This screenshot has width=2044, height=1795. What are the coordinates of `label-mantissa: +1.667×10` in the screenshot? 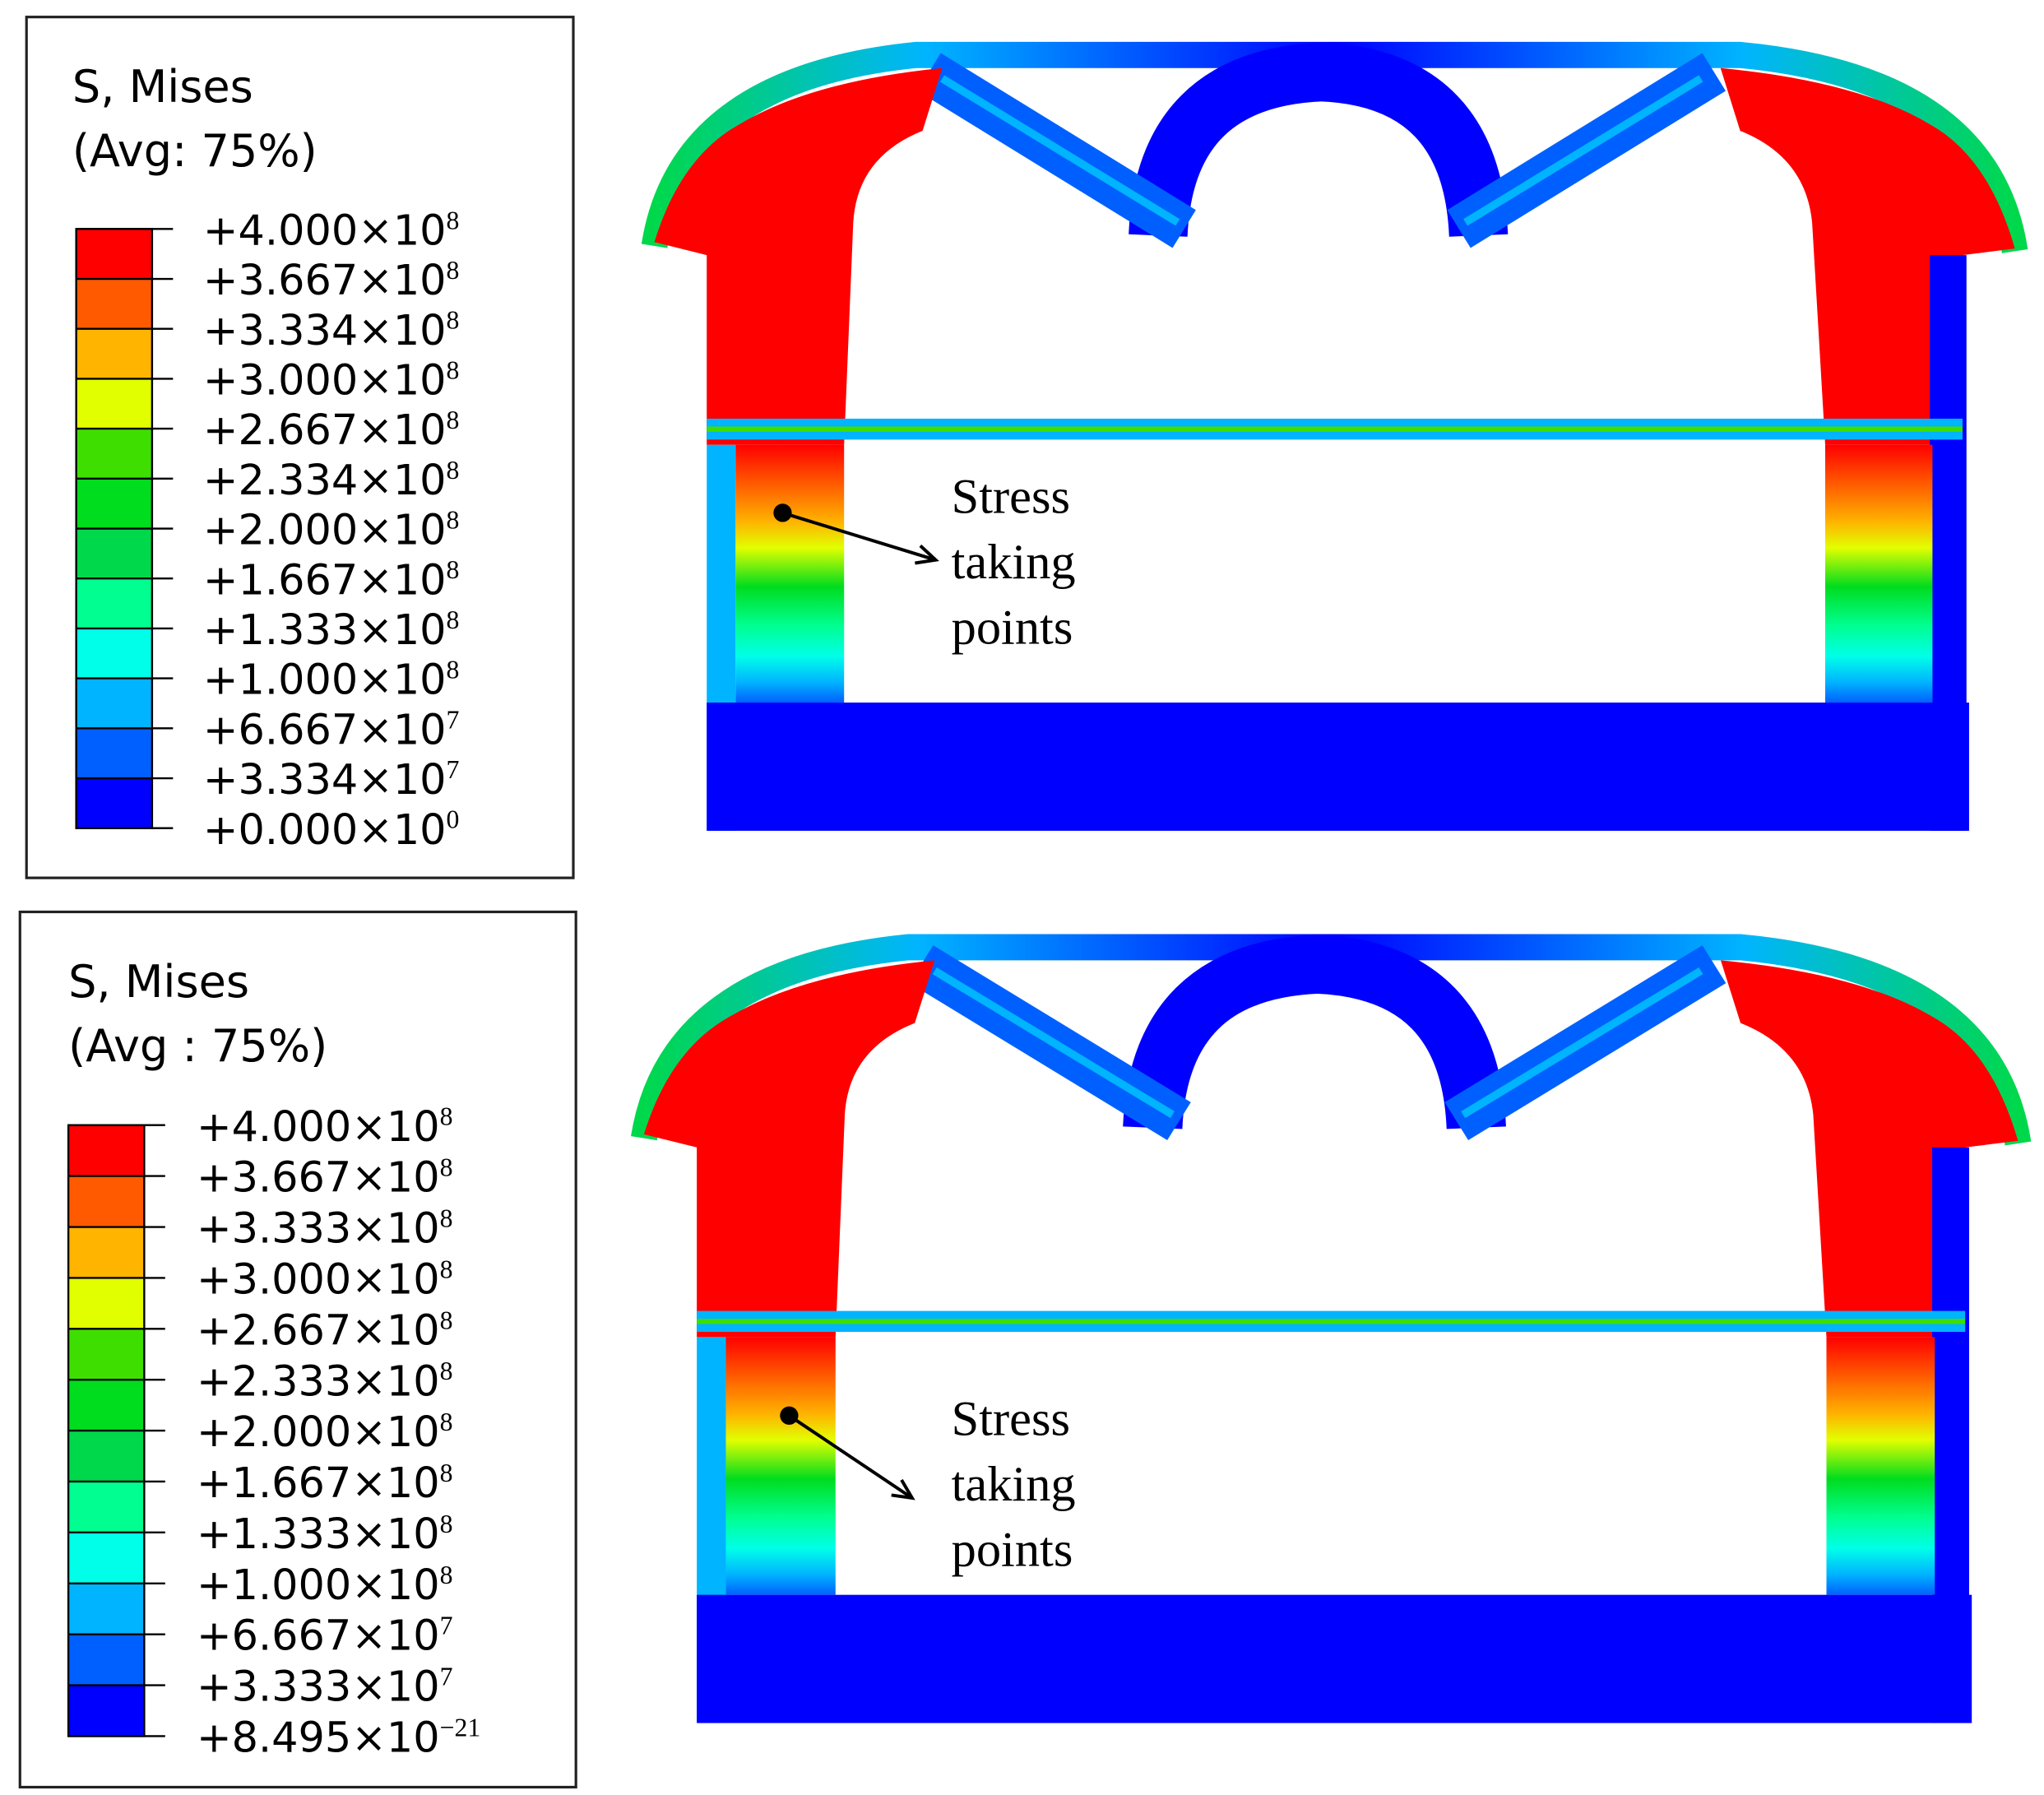 It's located at (325, 580).